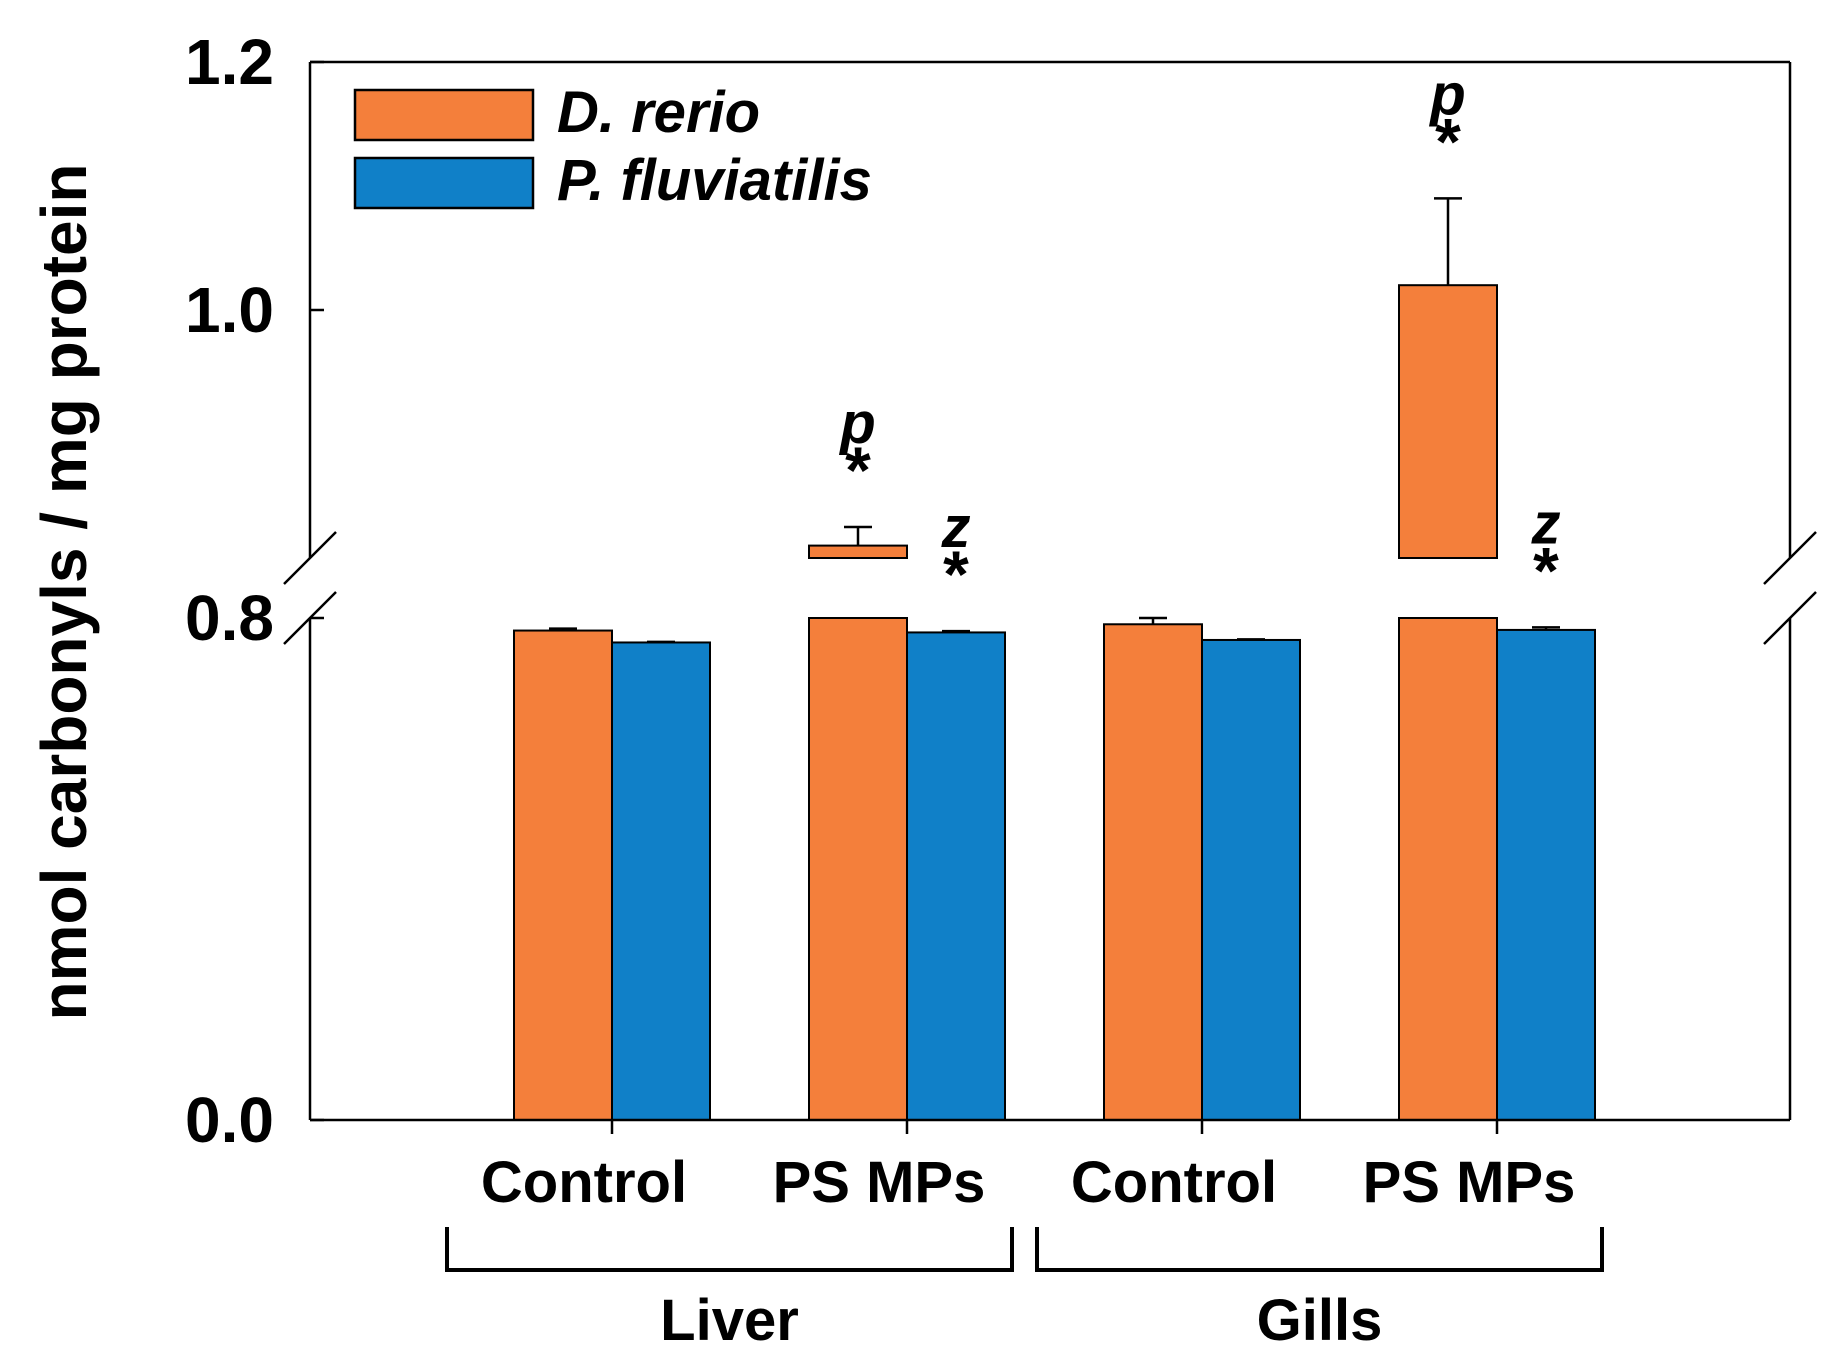 This screenshot has width=1842, height=1369. What do you see at coordinates (64, 592) in the screenshot?
I see `y-axis-label: nmol carbonyls / mg protein` at bounding box center [64, 592].